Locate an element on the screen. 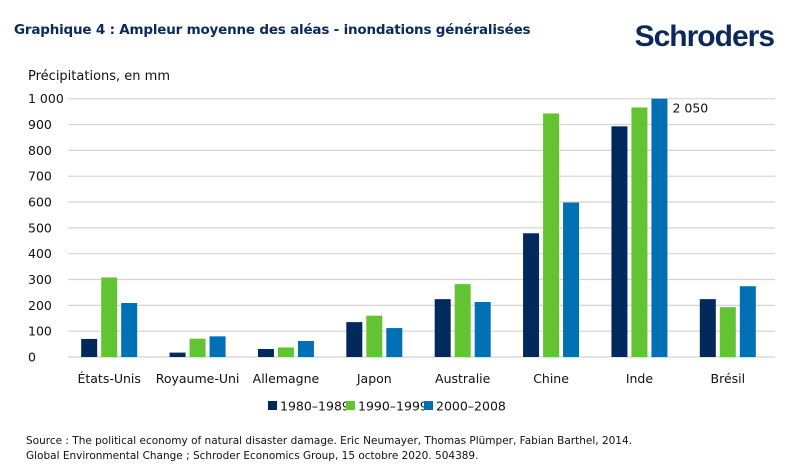 The height and width of the screenshot is (471, 800). x-tick-label: Inde is located at coordinates (640, 378).